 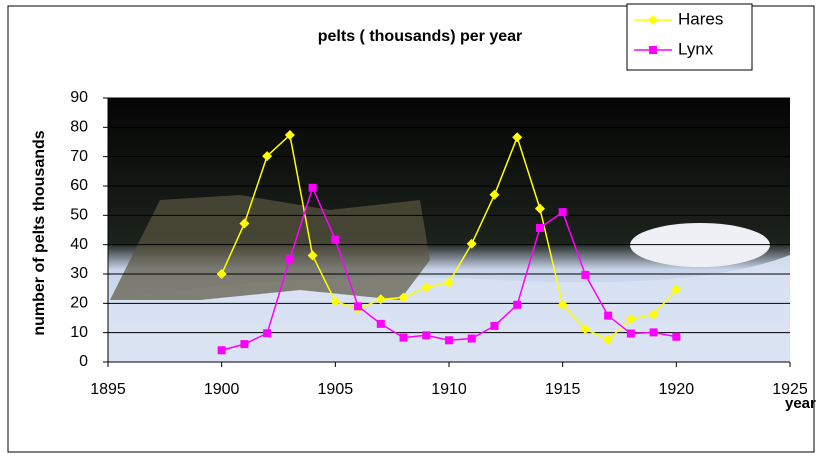 What do you see at coordinates (790, 389) in the screenshot?
I see `x-tick-label: 1925` at bounding box center [790, 389].